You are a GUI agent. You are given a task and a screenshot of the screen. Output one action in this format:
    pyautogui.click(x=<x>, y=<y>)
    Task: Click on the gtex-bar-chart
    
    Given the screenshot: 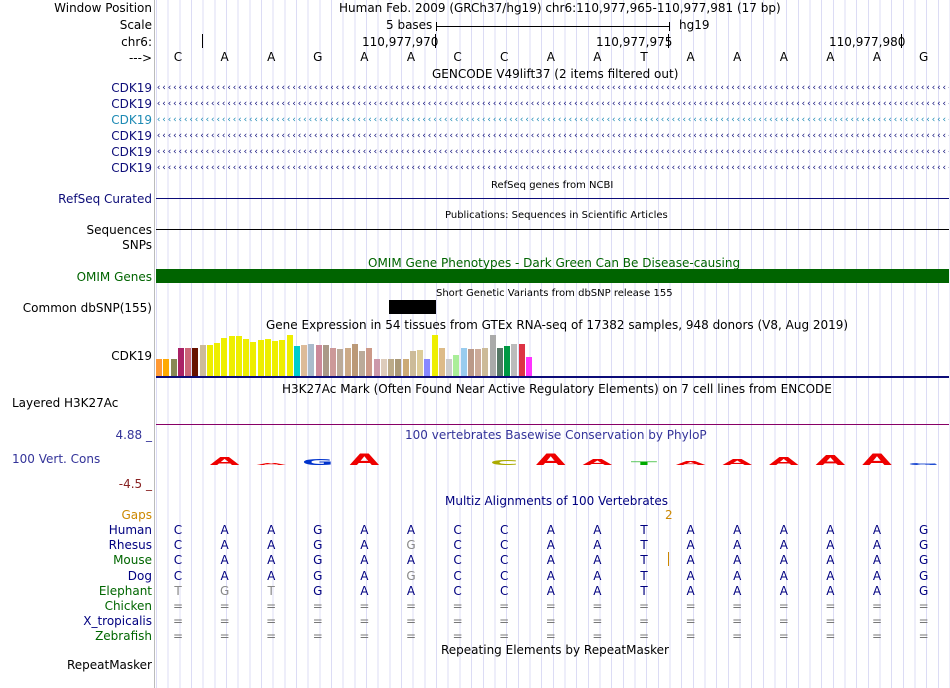 What is the action you would take?
    pyautogui.click(x=346, y=353)
    